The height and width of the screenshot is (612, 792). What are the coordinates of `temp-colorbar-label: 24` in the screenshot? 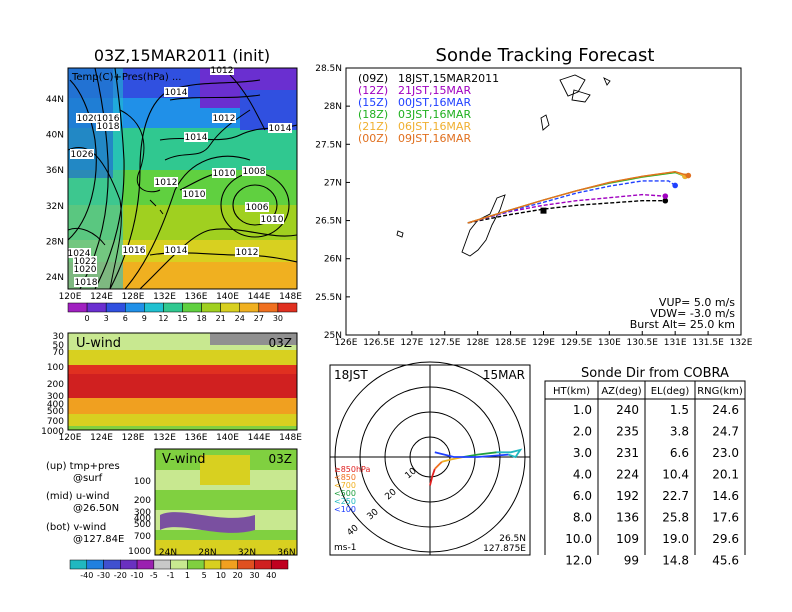 It's located at (240, 318).